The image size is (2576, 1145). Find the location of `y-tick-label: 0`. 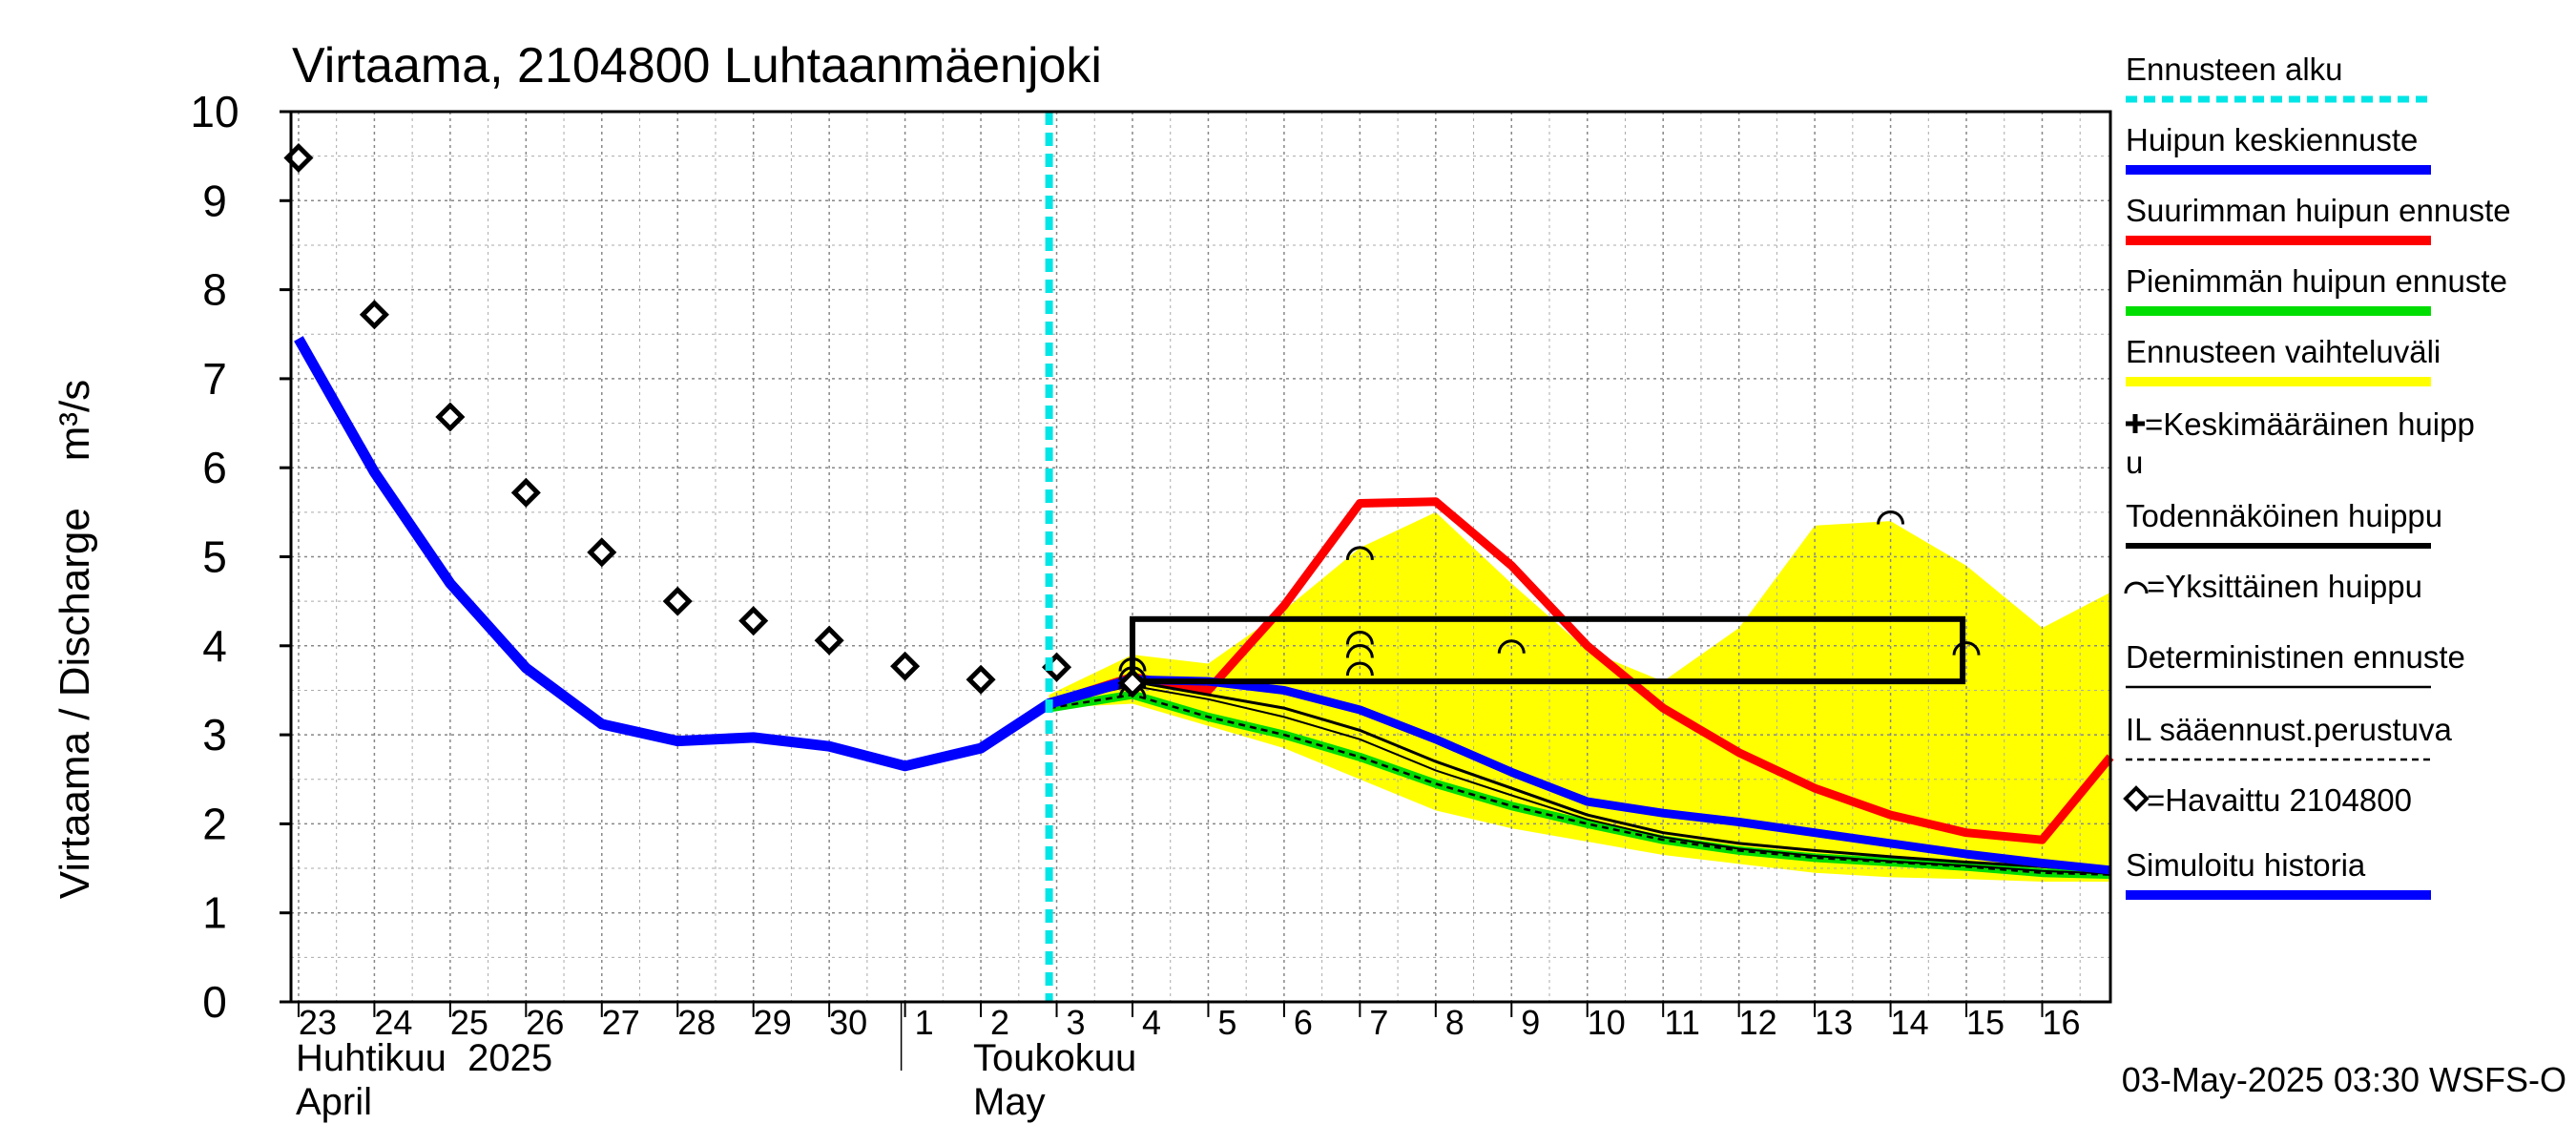

y-tick-label: 0 is located at coordinates (214, 1002).